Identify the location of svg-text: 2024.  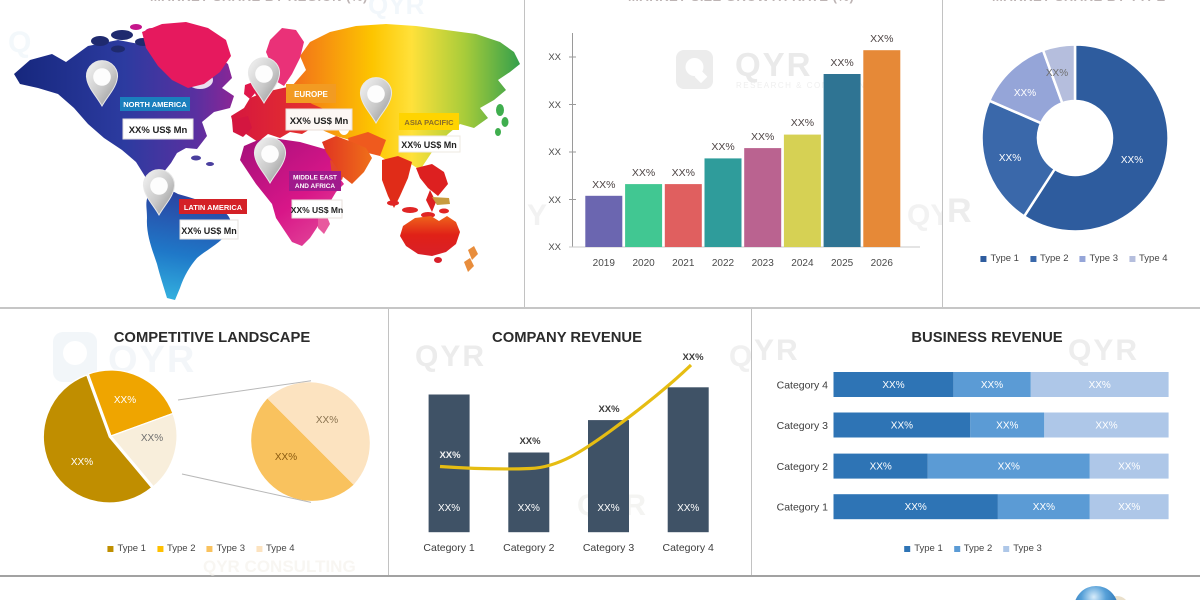
(802, 263).